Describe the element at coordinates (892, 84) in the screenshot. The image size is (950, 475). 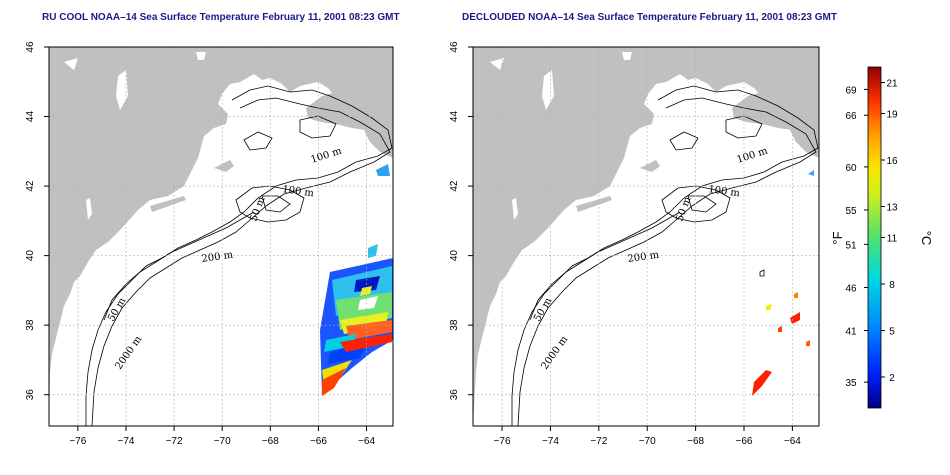
I see `colorbar-celsius-tick-label: 21` at that location.